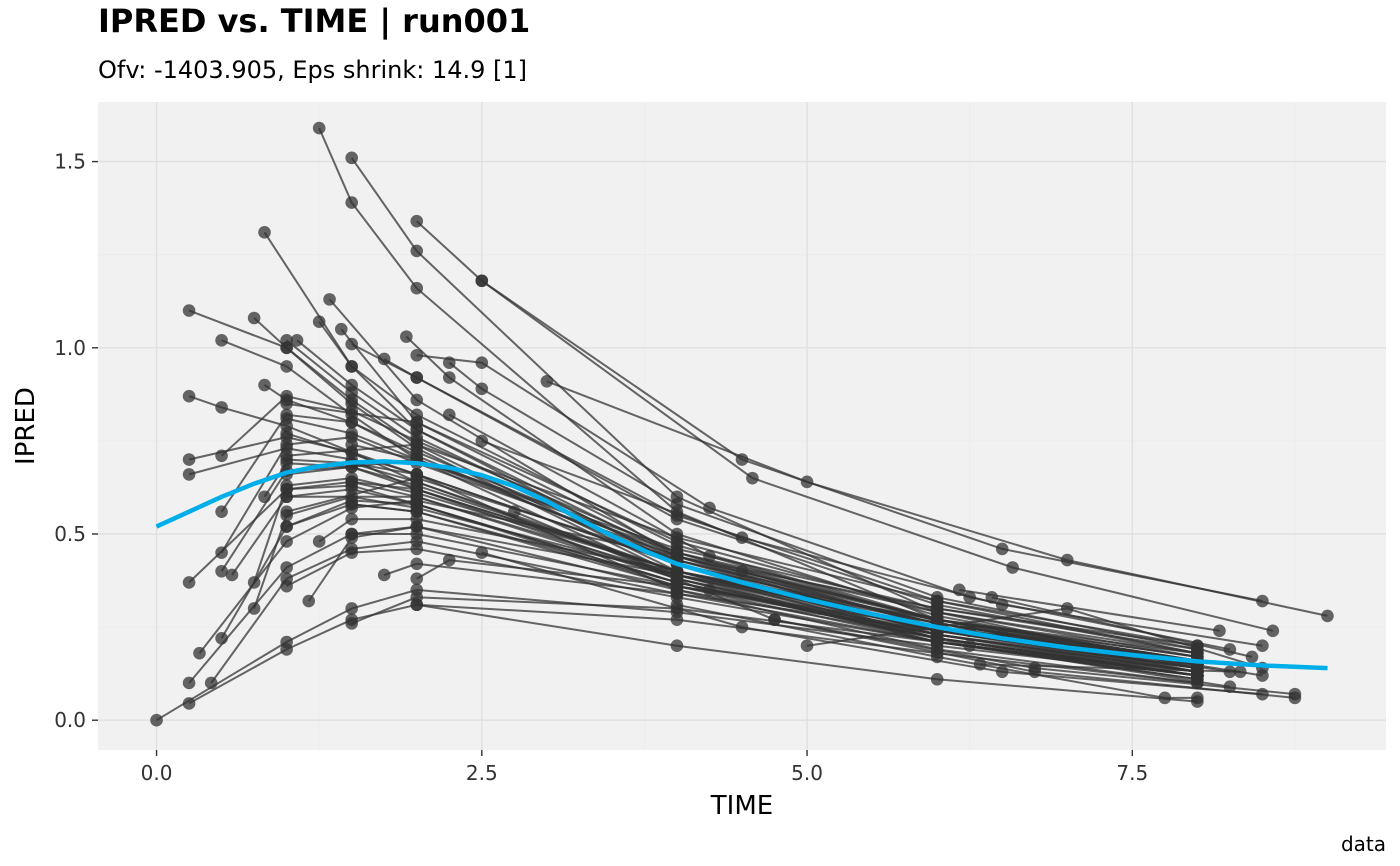 The width and height of the screenshot is (1400, 866). Describe the element at coordinates (741, 806) in the screenshot. I see `x-axis-title: TIME` at that location.